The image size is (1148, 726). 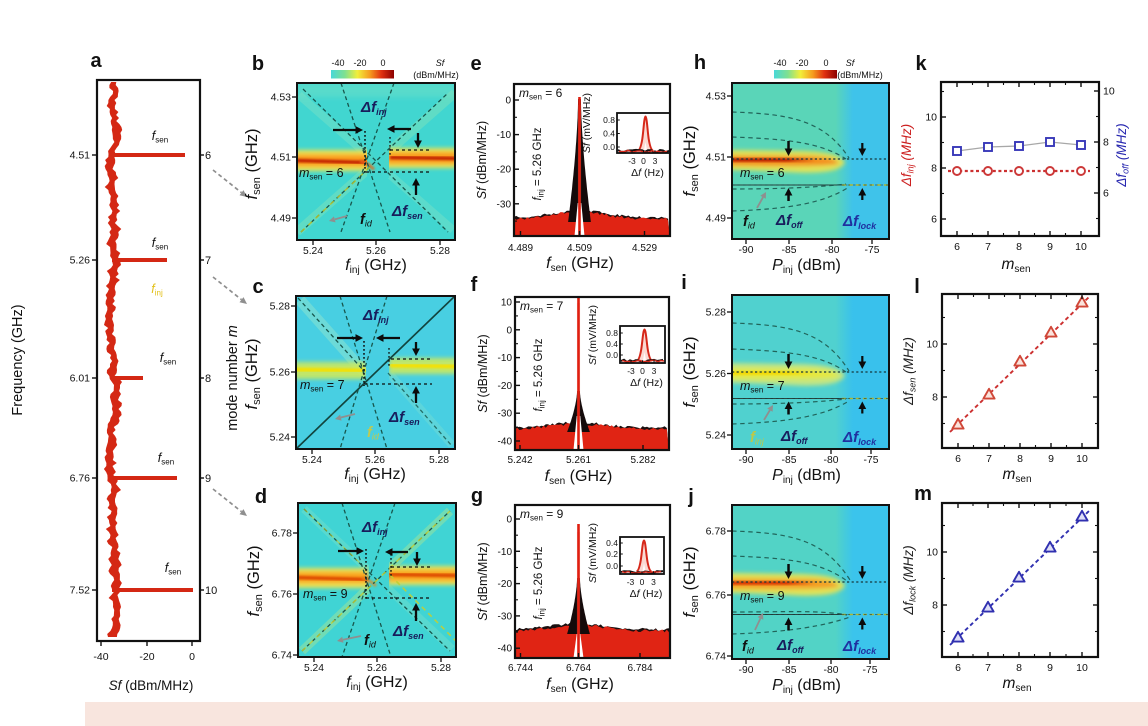 What do you see at coordinates (18, 359) in the screenshot?
I see `svg-text: Frequency (GHz)` at bounding box center [18, 359].